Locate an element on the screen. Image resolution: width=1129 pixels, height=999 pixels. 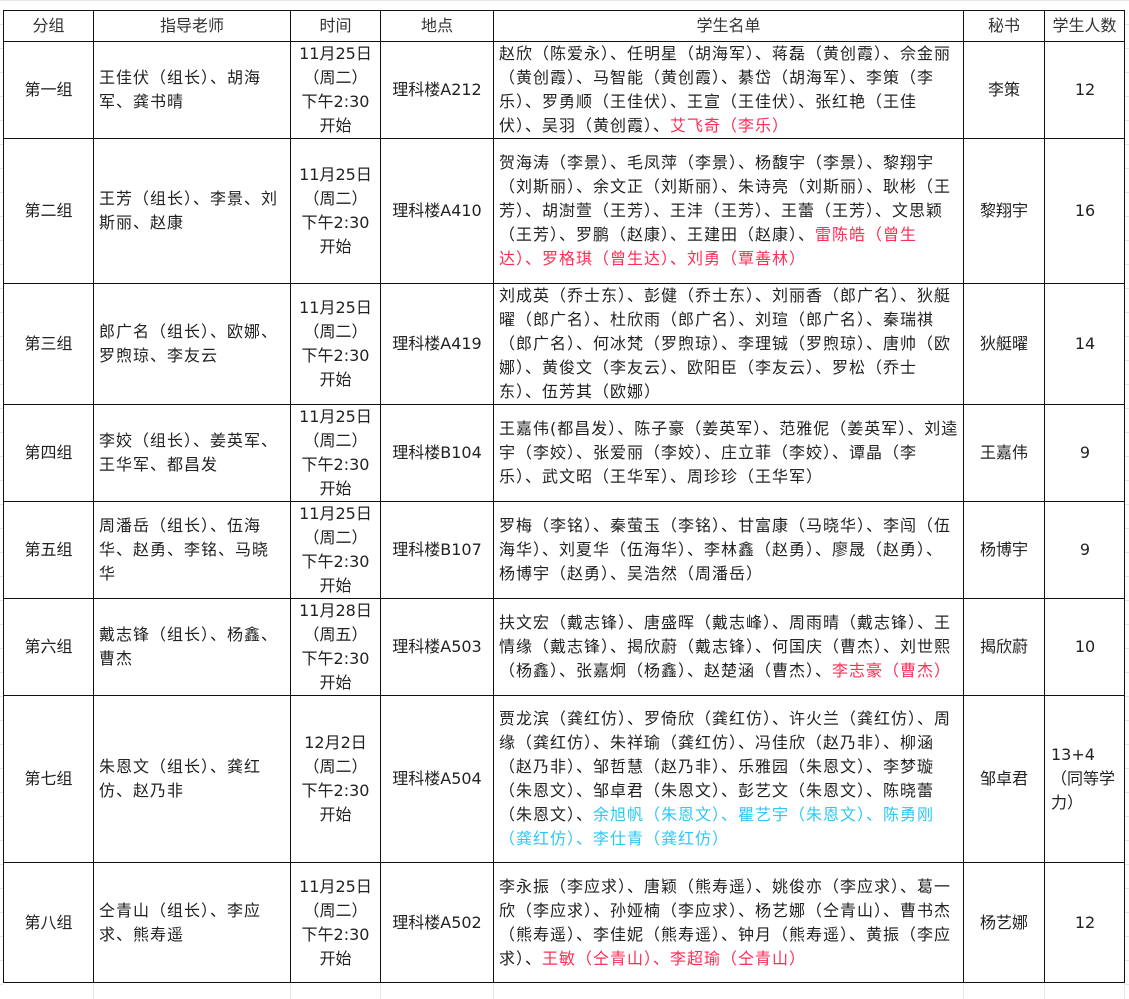
header-secretary: 秘书 is located at coordinates (1004, 26).